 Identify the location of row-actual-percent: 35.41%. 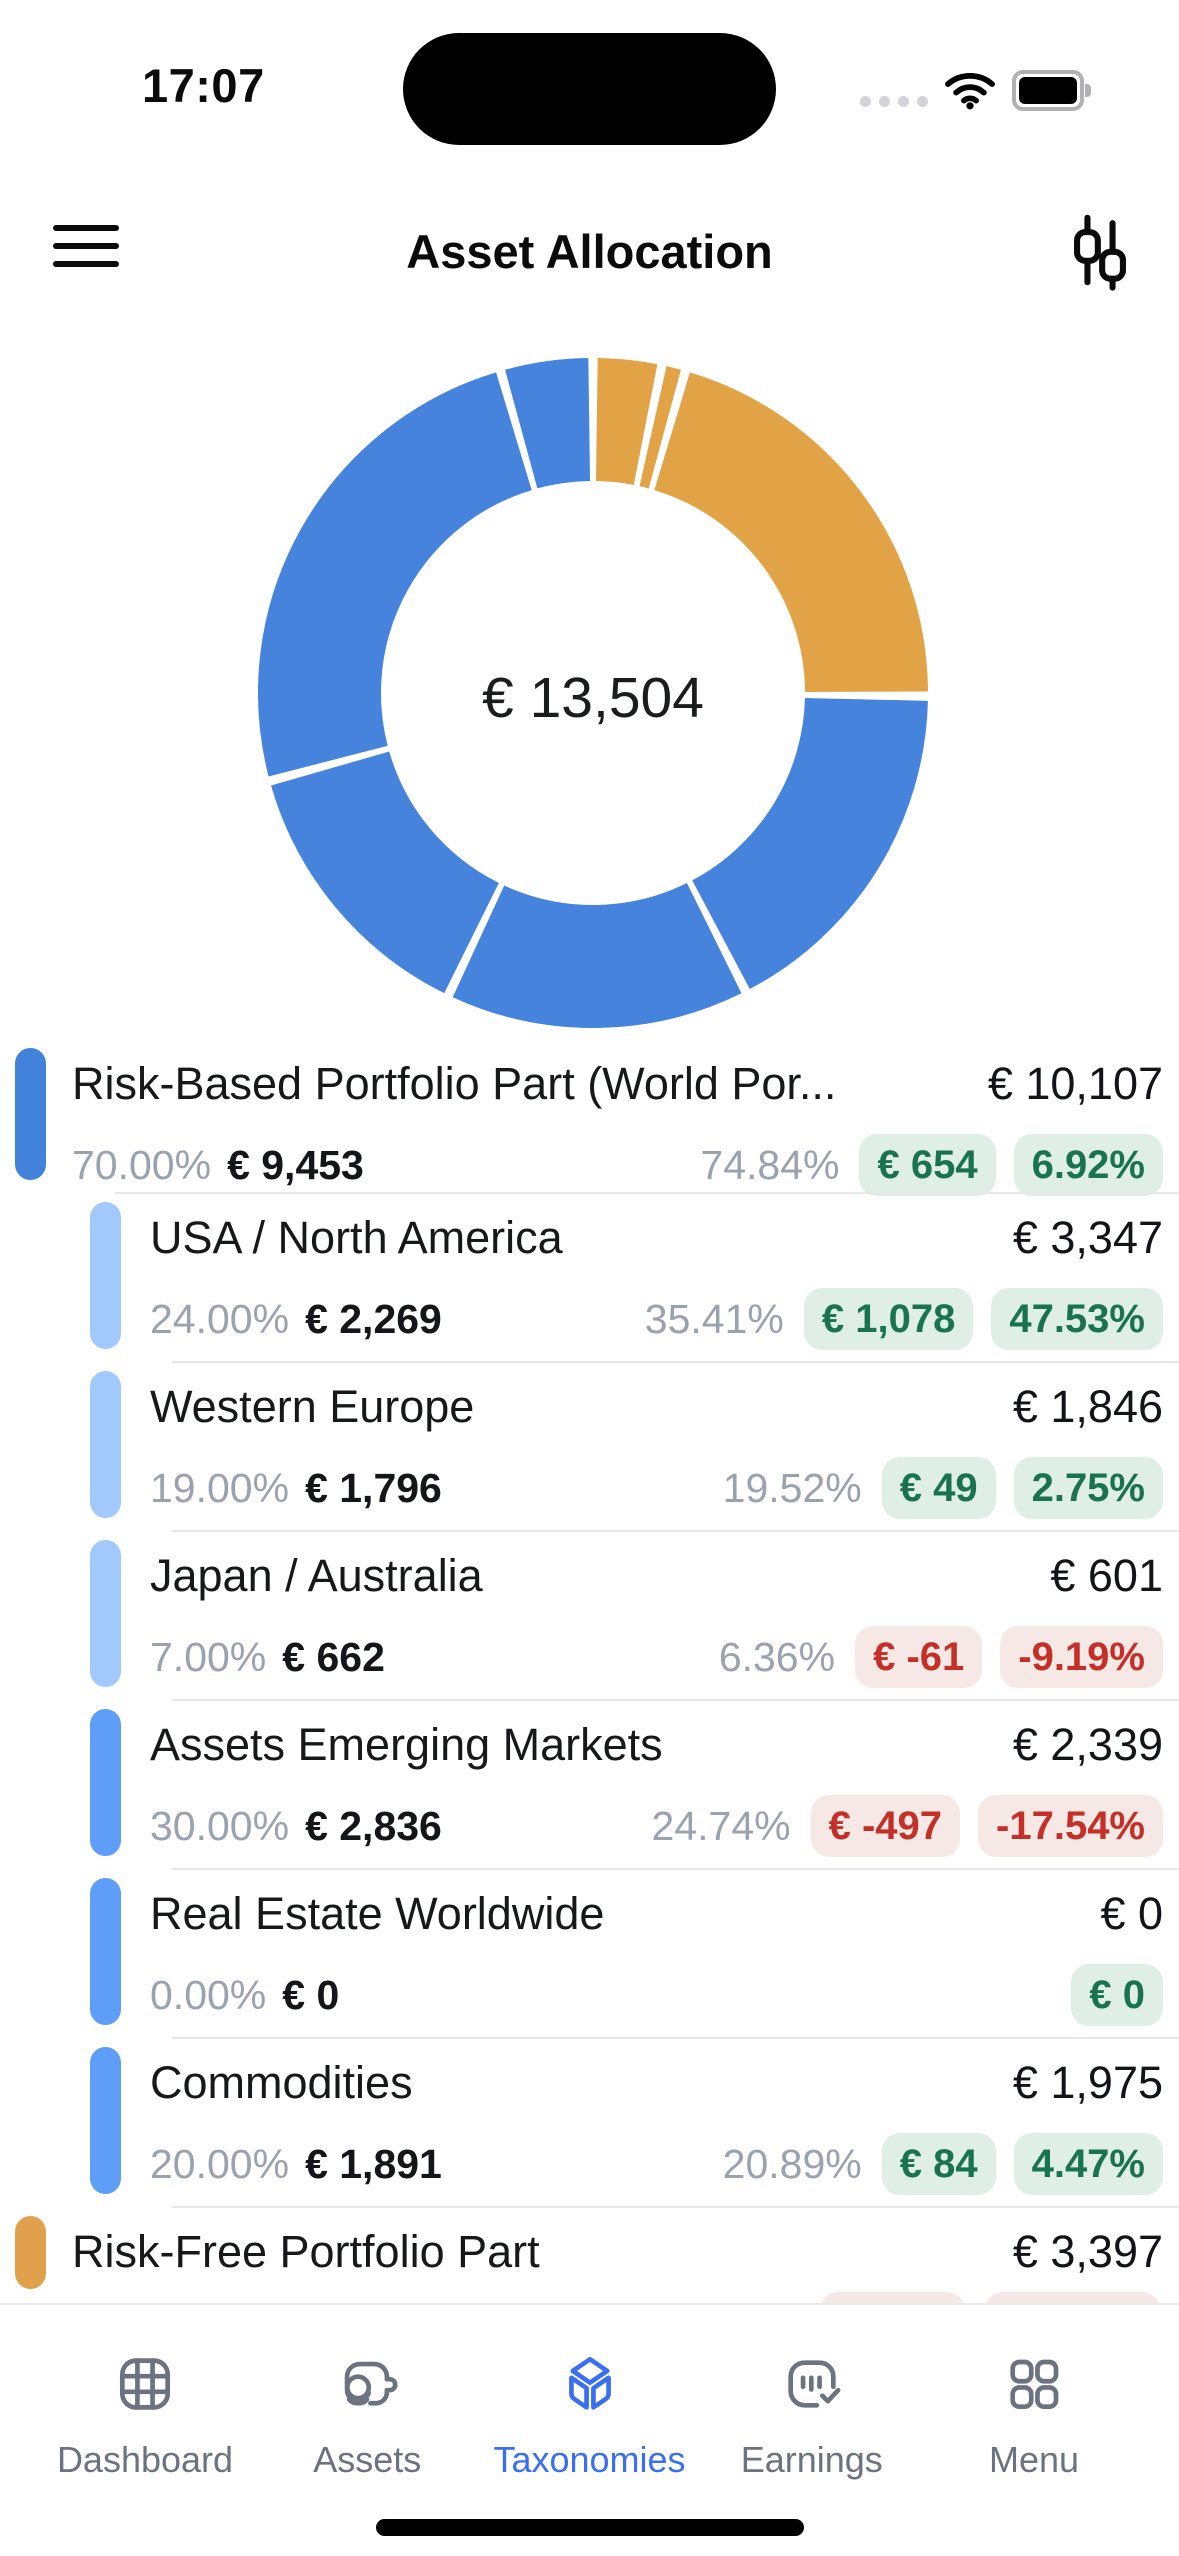
(714, 1318).